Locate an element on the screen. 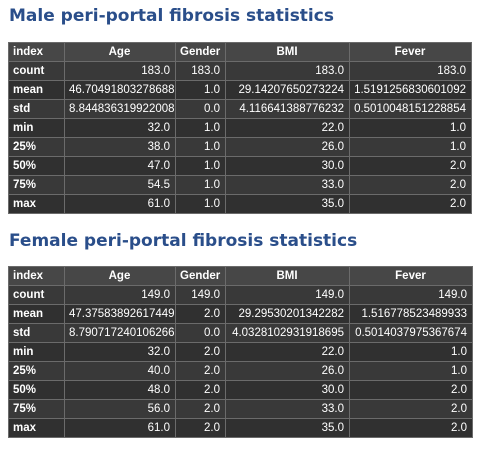 The width and height of the screenshot is (484, 449). fever-cell: 0.5010048151228854 is located at coordinates (411, 109).